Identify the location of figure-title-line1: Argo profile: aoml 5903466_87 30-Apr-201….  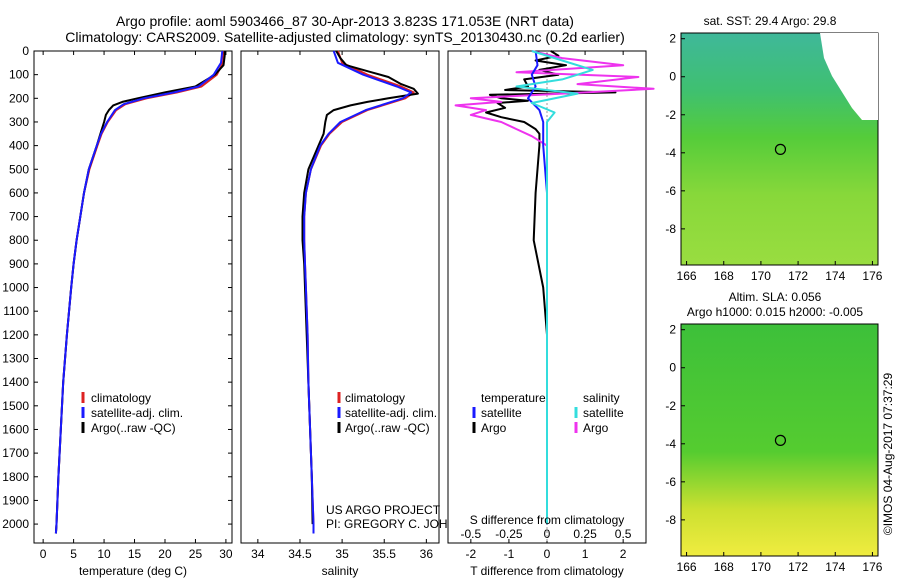
(345, 21).